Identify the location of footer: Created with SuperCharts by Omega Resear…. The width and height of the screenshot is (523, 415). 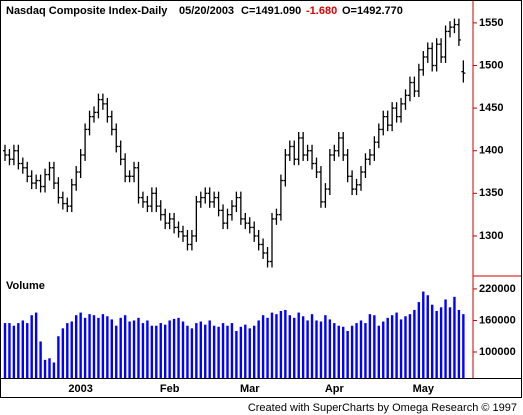
(382, 408).